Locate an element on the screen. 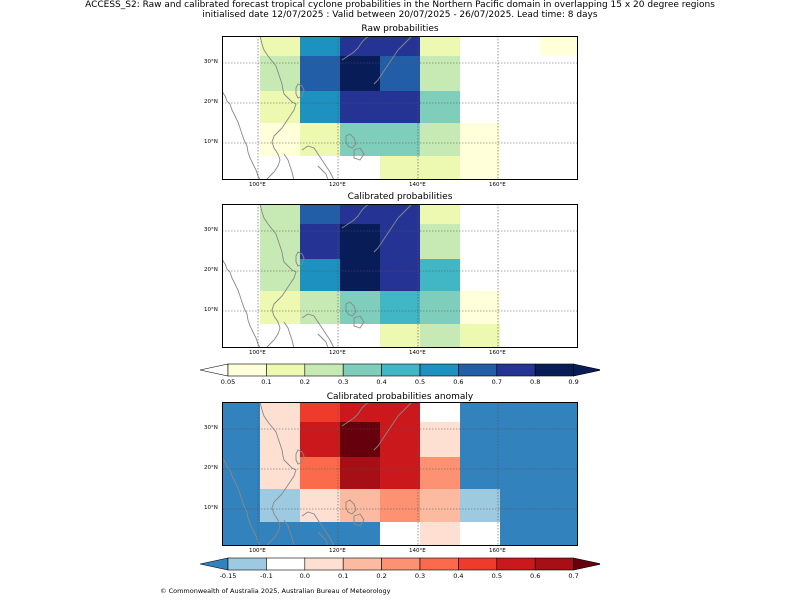  anomaly-colorbar-tick-label: 0.3 is located at coordinates (420, 576).